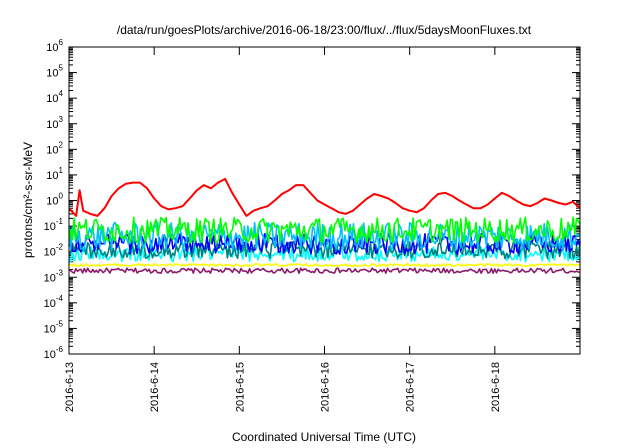  Describe the element at coordinates (61, 68) in the screenshot. I see `y-tick-exponent: 5` at that location.